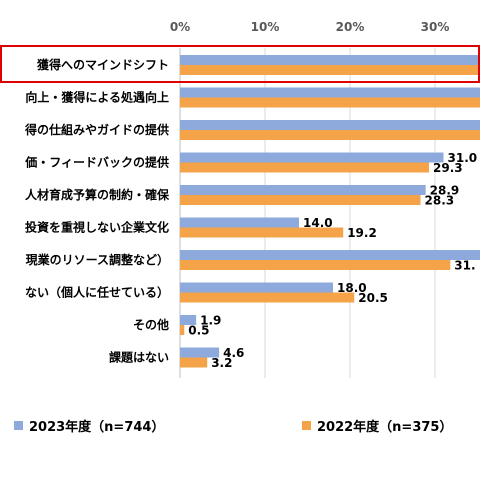  Describe the element at coordinates (97, 427) in the screenshot. I see `legend-label-2023: 2023年度（n=744）` at that location.